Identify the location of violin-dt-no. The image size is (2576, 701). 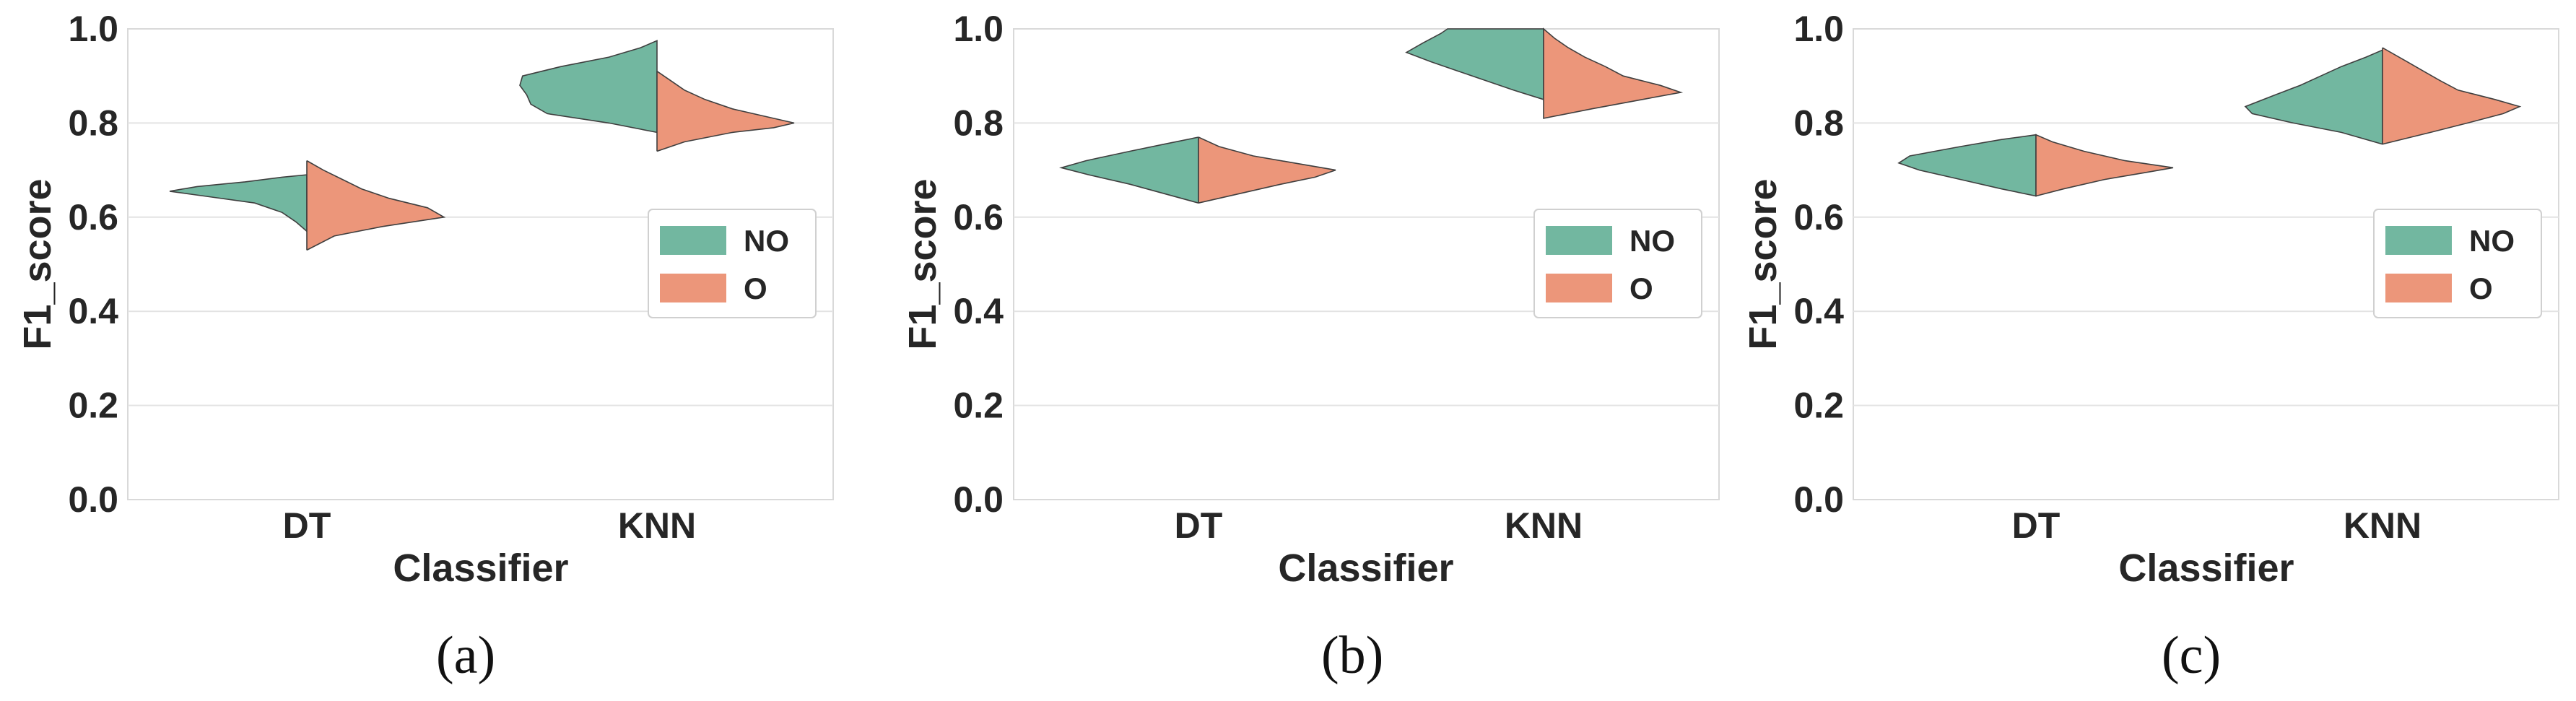
(1967, 165).